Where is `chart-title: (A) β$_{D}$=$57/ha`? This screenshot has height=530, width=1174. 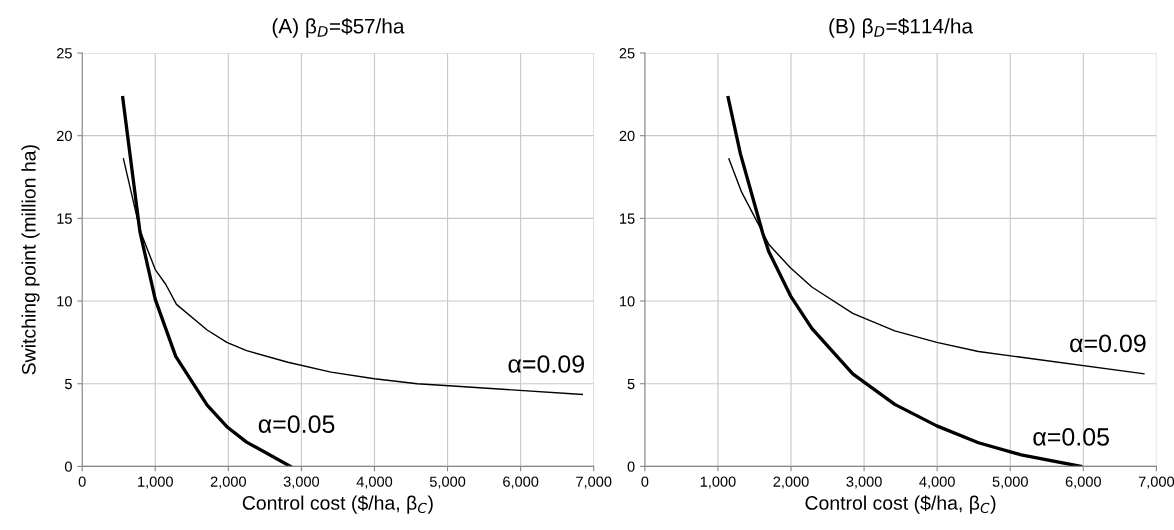
chart-title: (A) β$_{D}$=$57/ha is located at coordinates (338, 27).